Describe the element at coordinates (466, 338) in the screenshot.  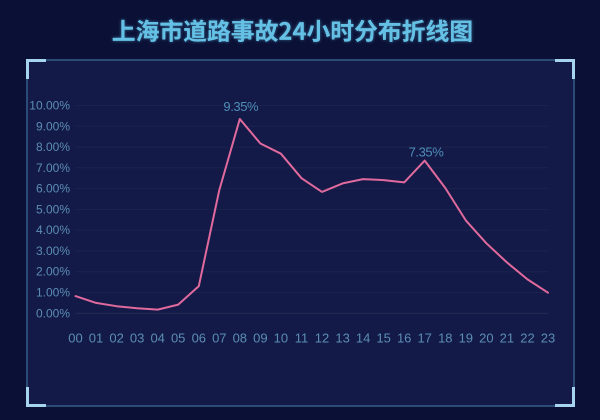
I see `svg-text: 19` at that location.